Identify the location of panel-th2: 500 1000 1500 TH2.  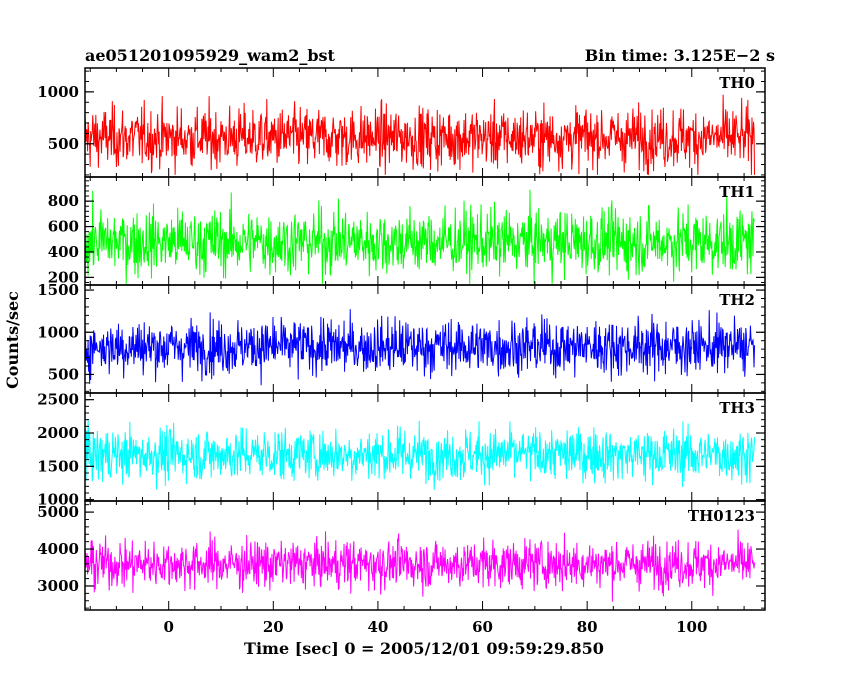
(401, 337).